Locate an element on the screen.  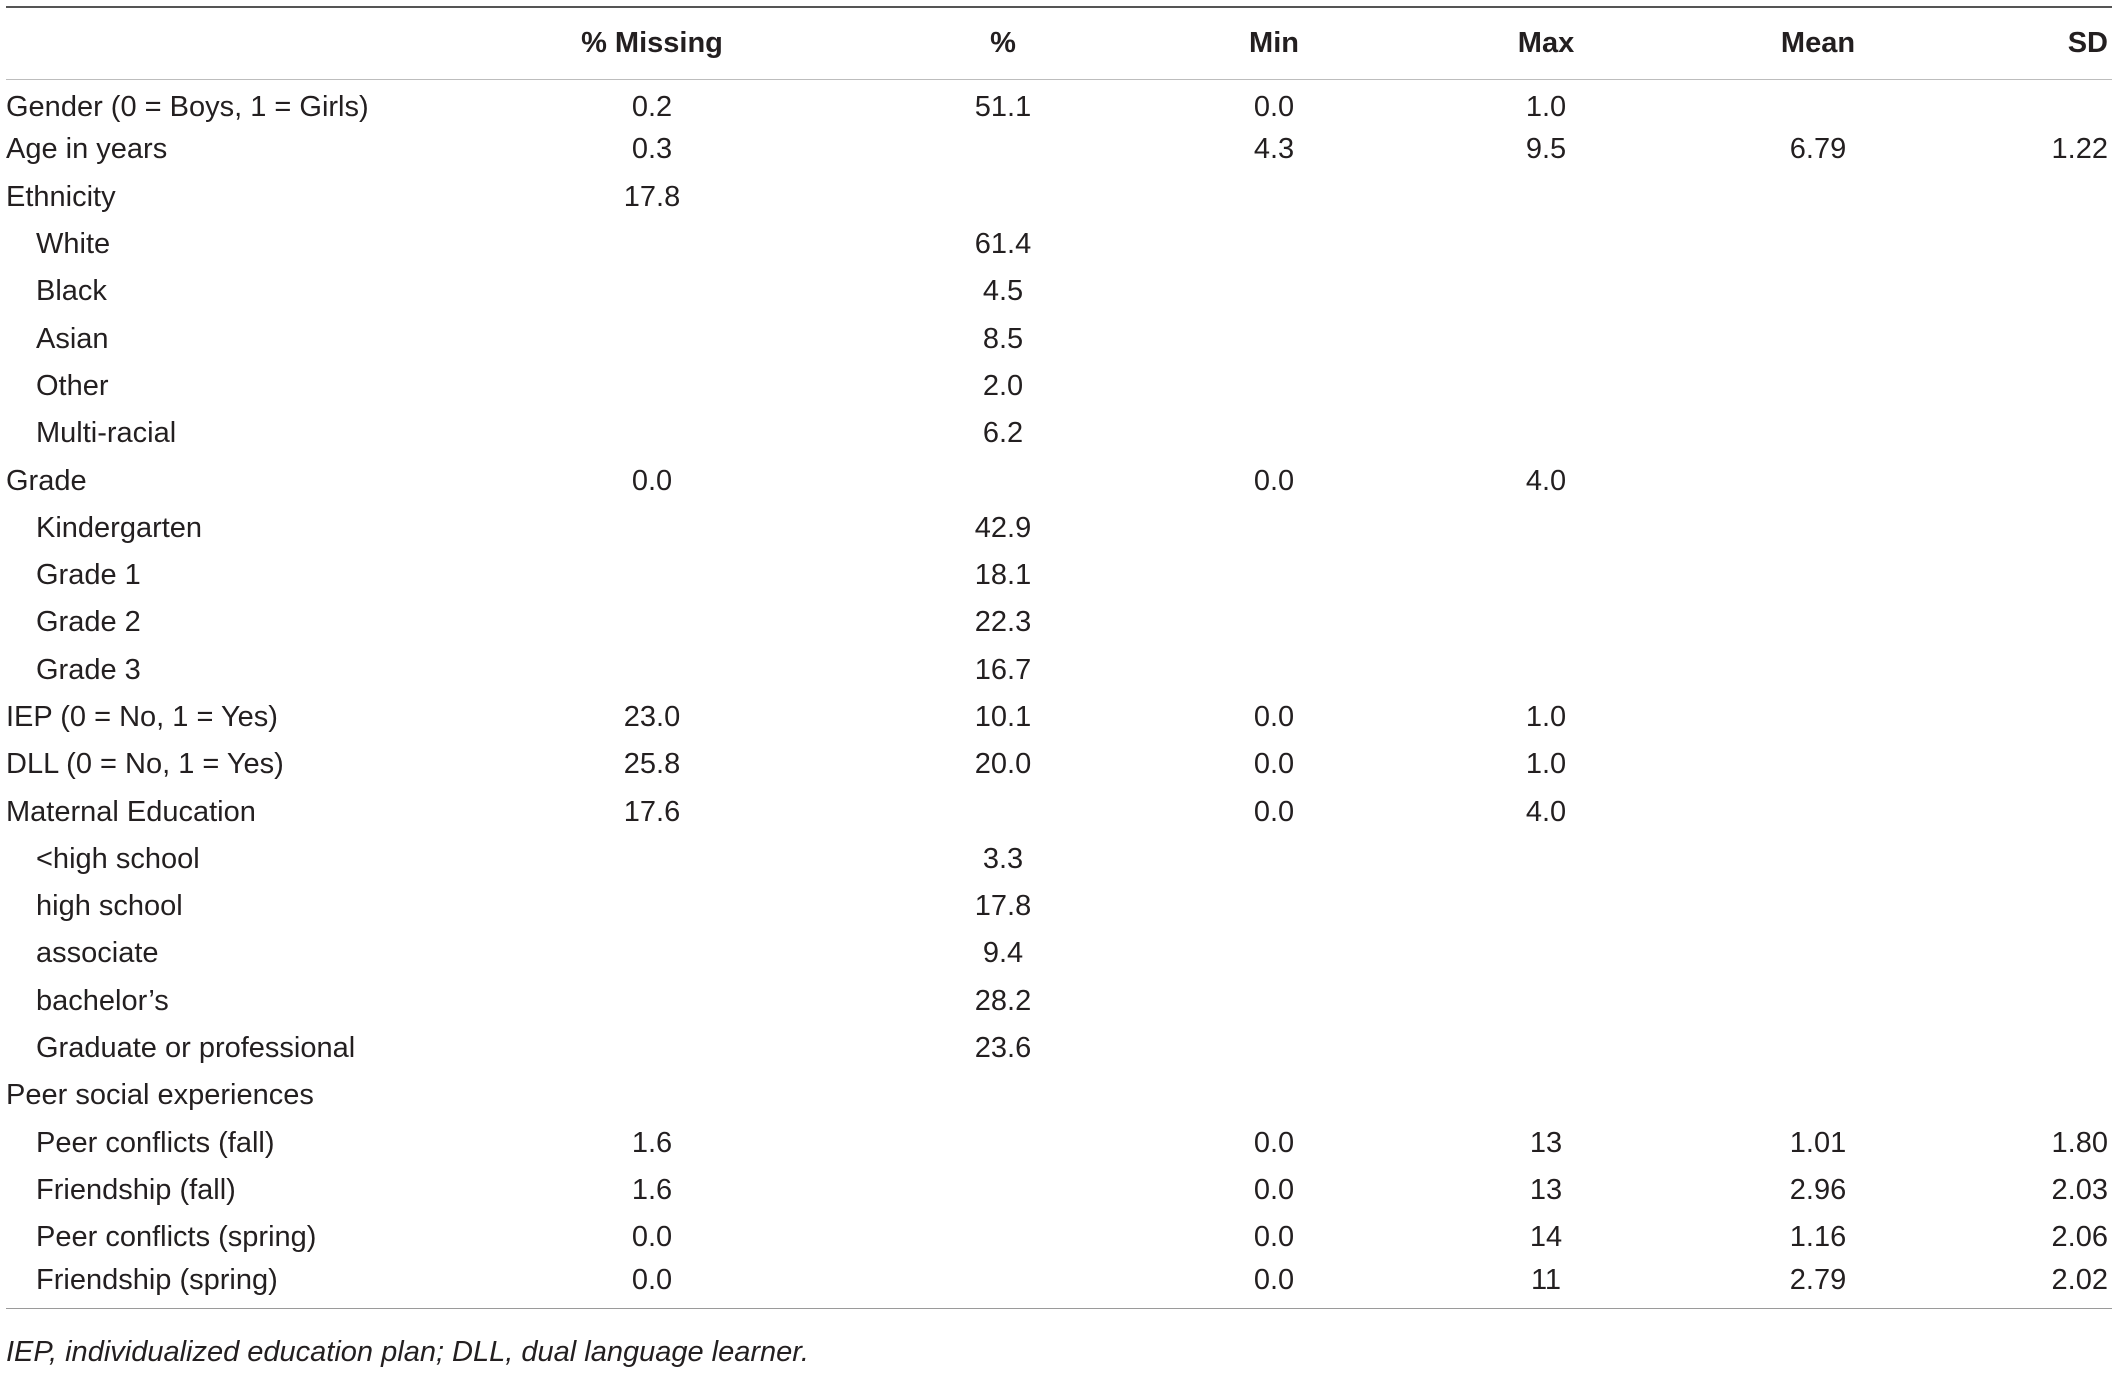
cell-sd: 1.80 is located at coordinates (2079, 1142).